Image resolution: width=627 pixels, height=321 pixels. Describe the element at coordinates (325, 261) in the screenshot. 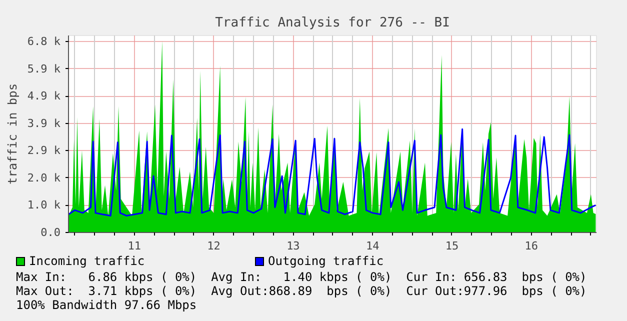

I see `legend-label: Outgoing traffic` at that location.